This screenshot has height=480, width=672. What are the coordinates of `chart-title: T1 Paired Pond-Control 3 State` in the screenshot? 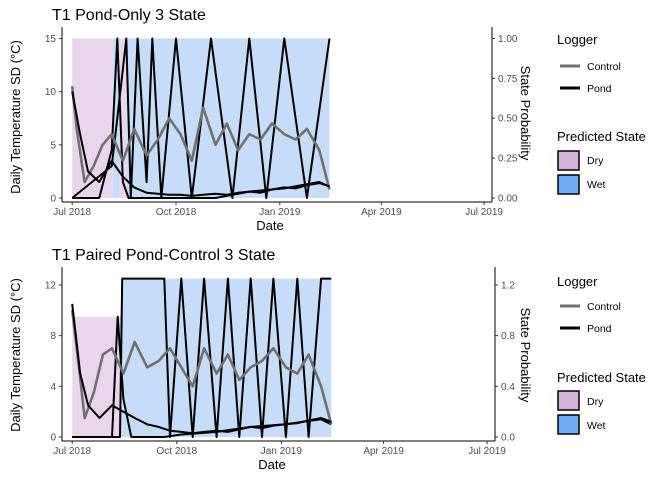 It's located at (163, 255).